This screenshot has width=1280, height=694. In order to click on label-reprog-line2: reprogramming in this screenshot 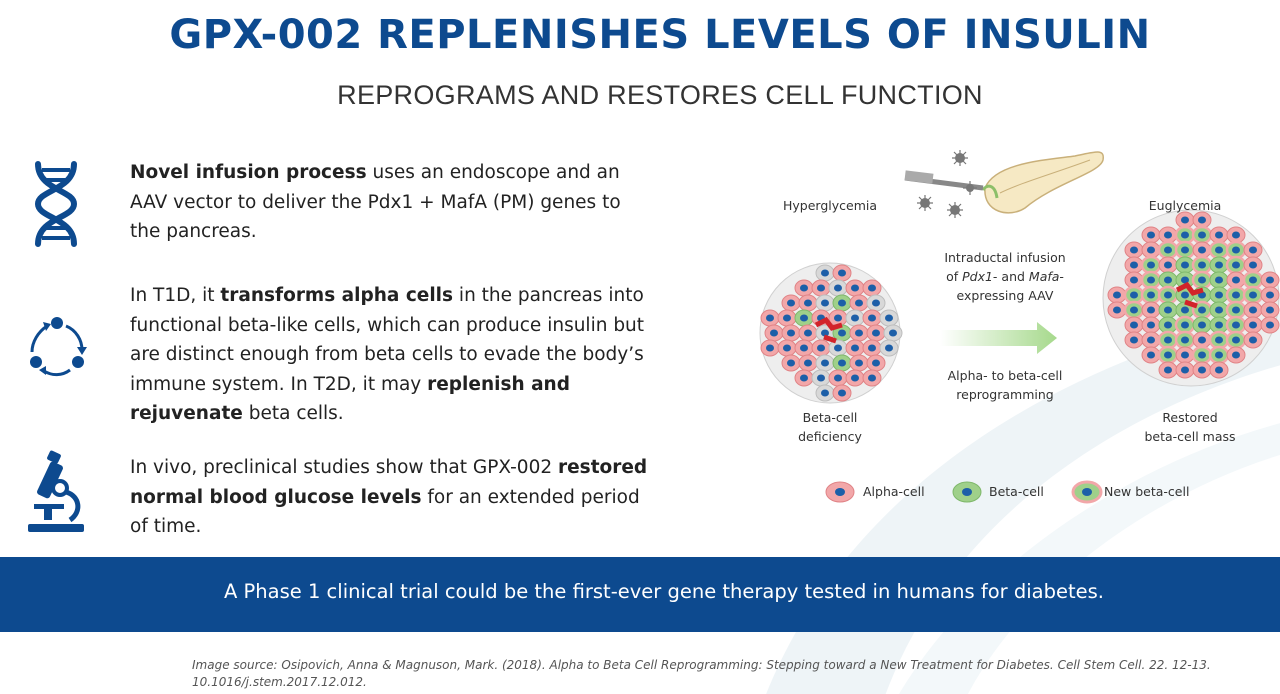, I will do `click(1005, 394)`.